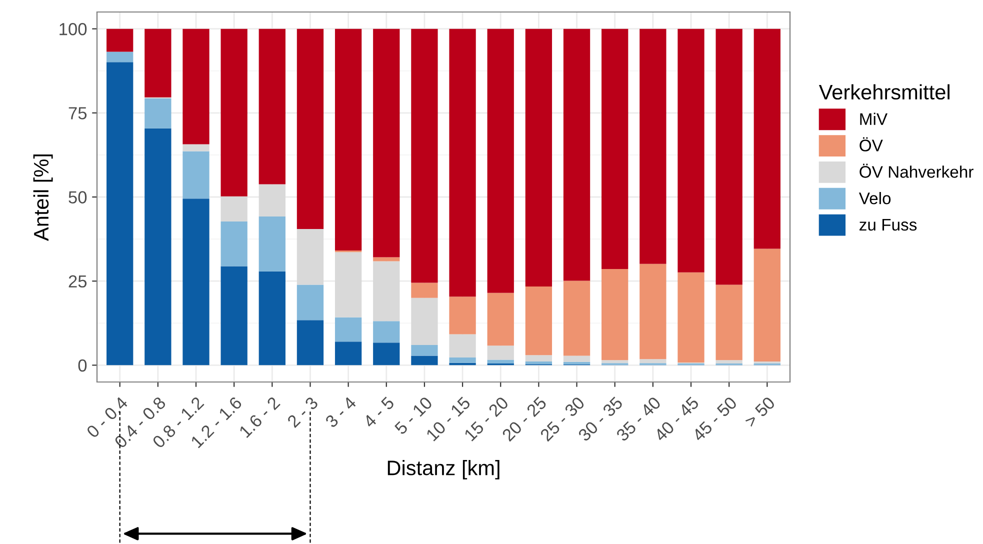 This screenshot has width=983, height=544. What do you see at coordinates (874, 198) in the screenshot?
I see `legend-label: Velo` at bounding box center [874, 198].